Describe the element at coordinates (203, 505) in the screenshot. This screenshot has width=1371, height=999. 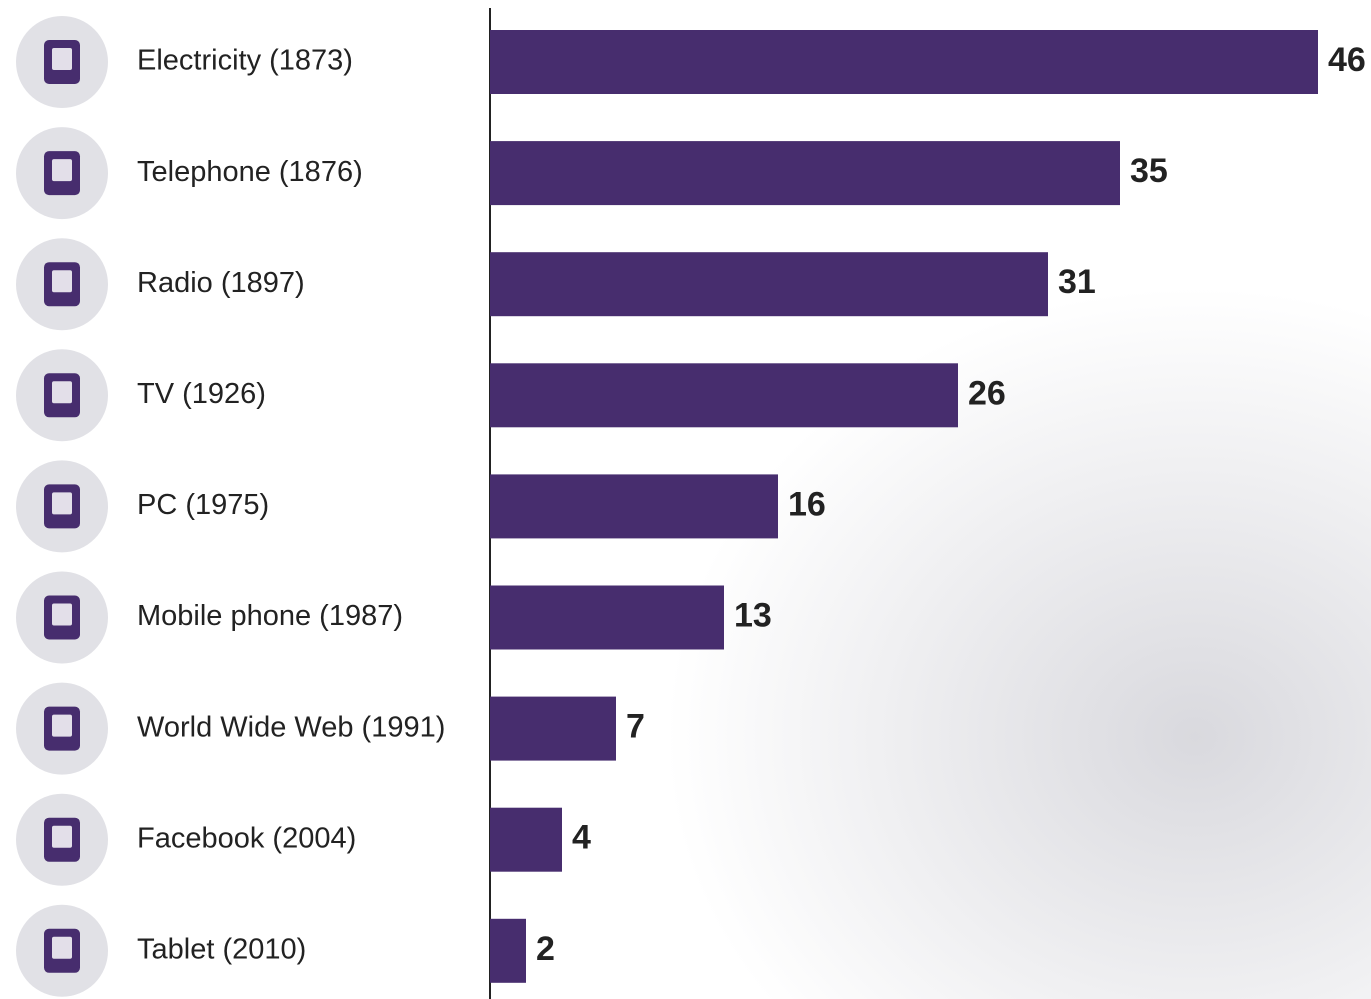
I see `category-label: PC (1975)` at that location.